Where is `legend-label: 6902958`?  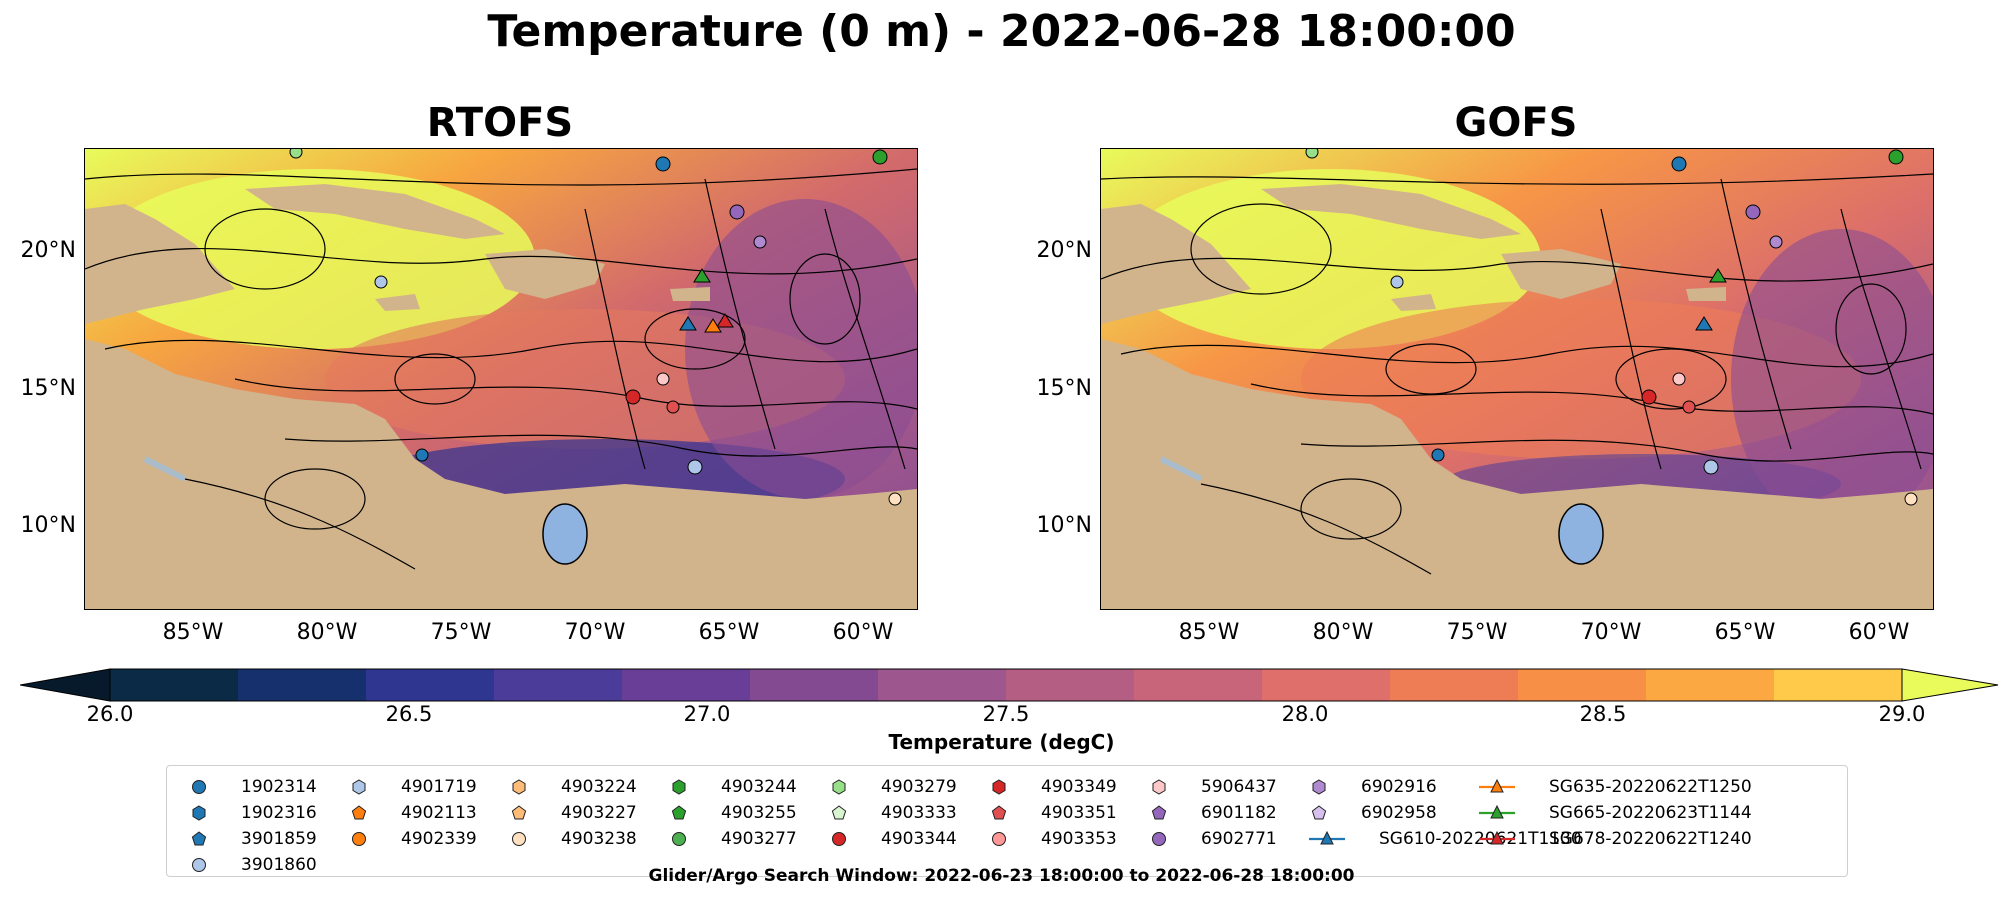 legend-label: 6902958 is located at coordinates (1399, 813).